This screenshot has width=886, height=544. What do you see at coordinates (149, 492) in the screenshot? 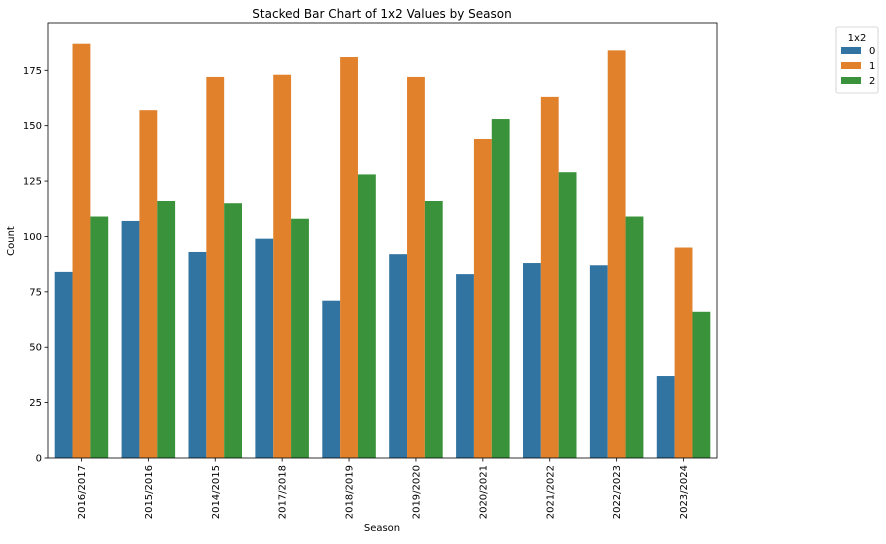
I see `x-tick-label: 2015/2016` at bounding box center [149, 492].